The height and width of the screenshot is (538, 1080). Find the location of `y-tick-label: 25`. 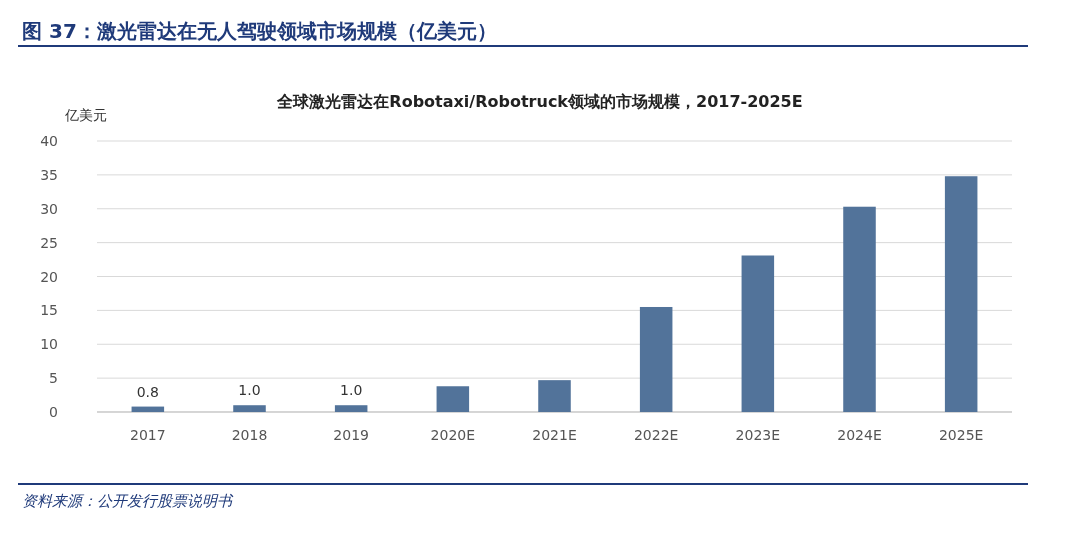

y-tick-label: 25 is located at coordinates (49, 242).